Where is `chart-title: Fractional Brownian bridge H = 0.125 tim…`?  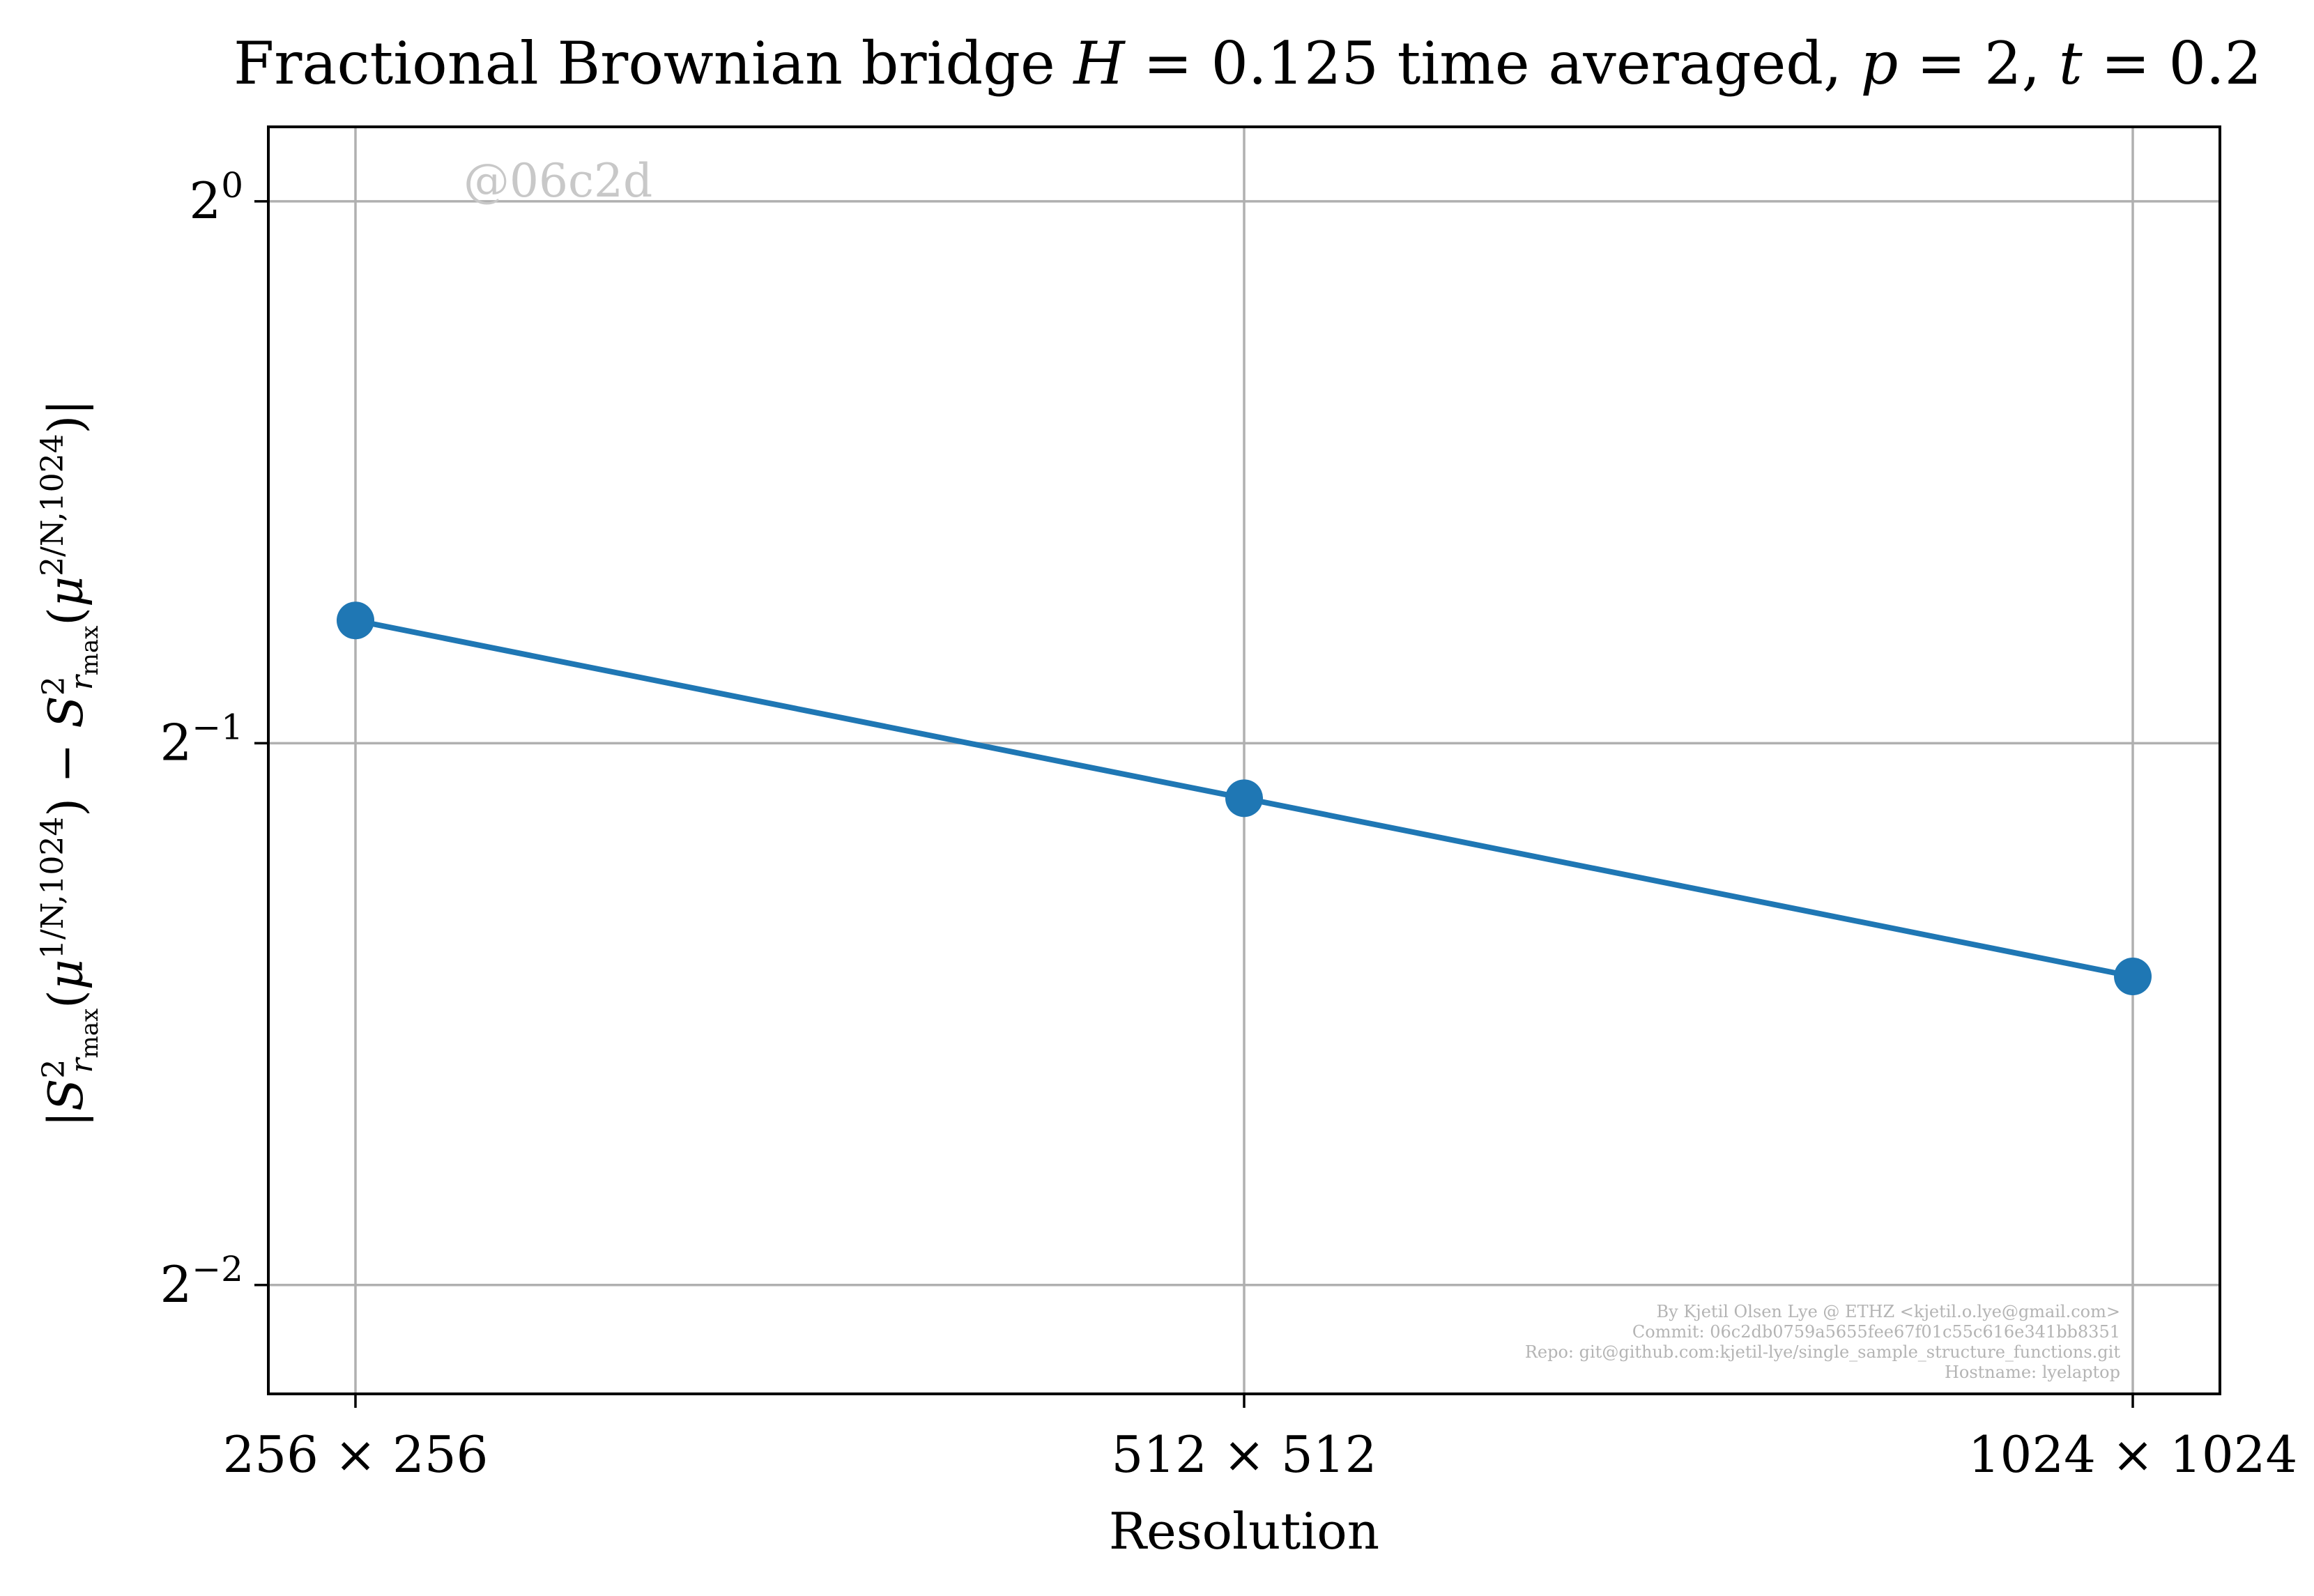
chart-title: Fractional Brownian bridge H = 0.125 tim… is located at coordinates (1247, 63).